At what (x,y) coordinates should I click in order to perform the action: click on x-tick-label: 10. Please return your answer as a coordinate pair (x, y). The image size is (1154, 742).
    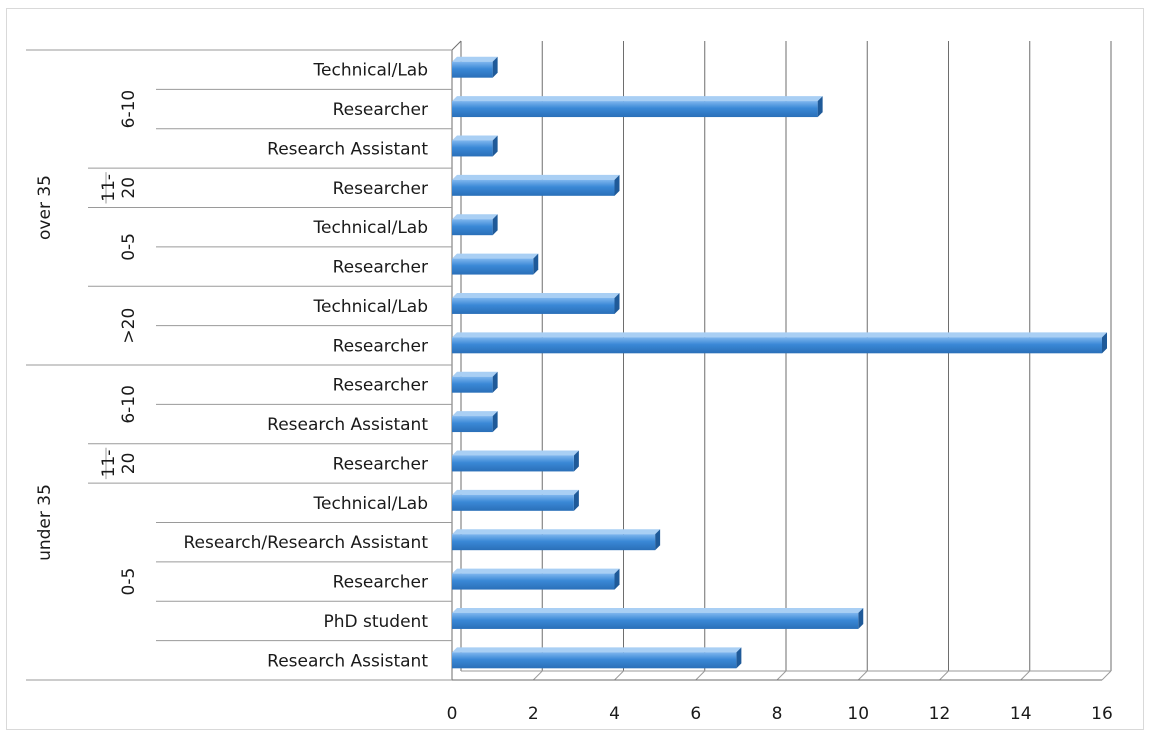
    Looking at the image, I should click on (858, 714).